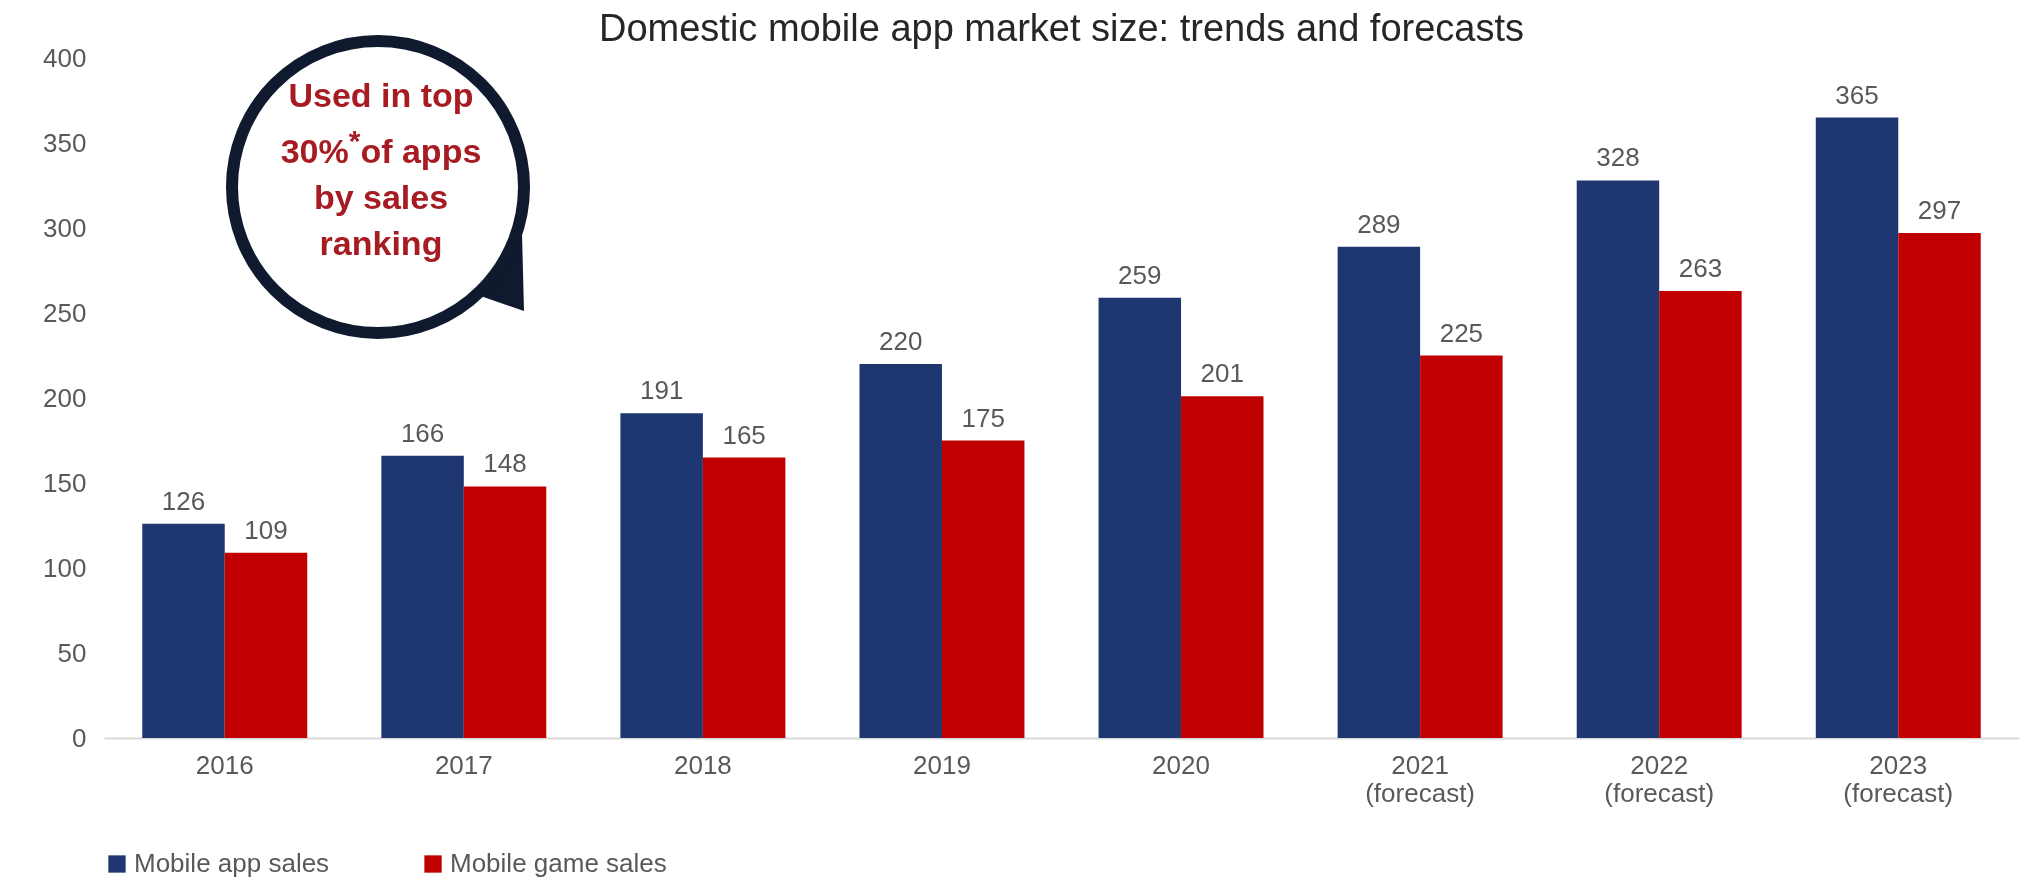 This screenshot has width=2031, height=889. What do you see at coordinates (72, 652) in the screenshot?
I see `y-tick-label: 50` at bounding box center [72, 652].